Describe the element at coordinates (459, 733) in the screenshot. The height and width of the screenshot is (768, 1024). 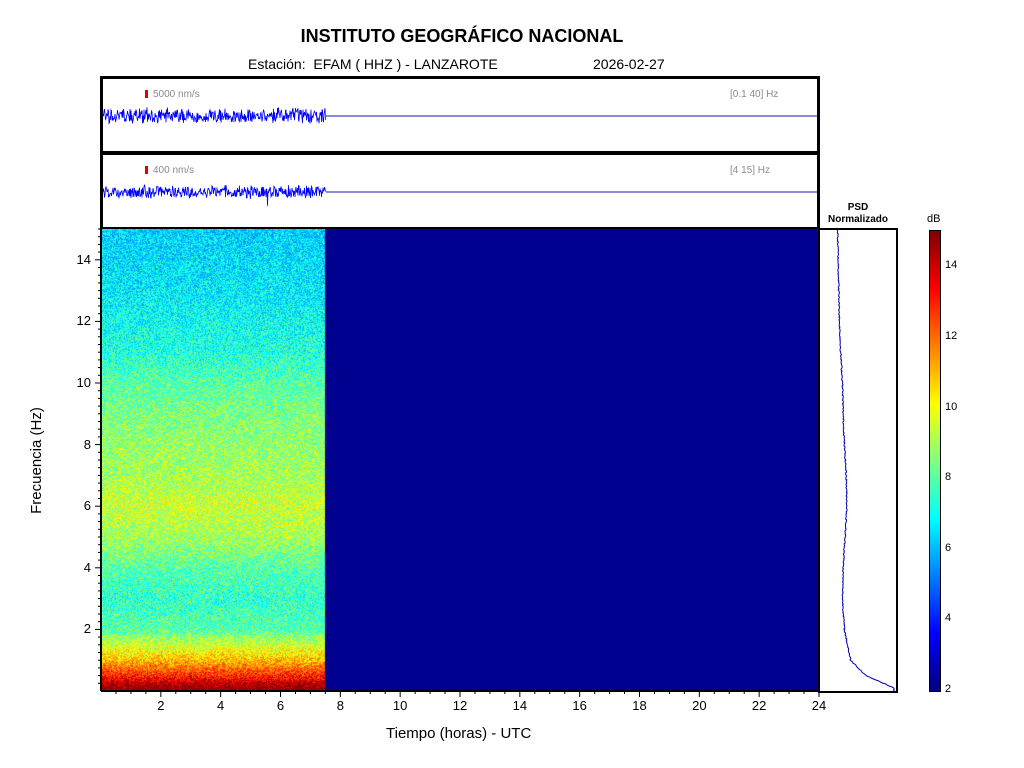
I see `x-axis-label: Tiempo (horas) - UTC` at that location.